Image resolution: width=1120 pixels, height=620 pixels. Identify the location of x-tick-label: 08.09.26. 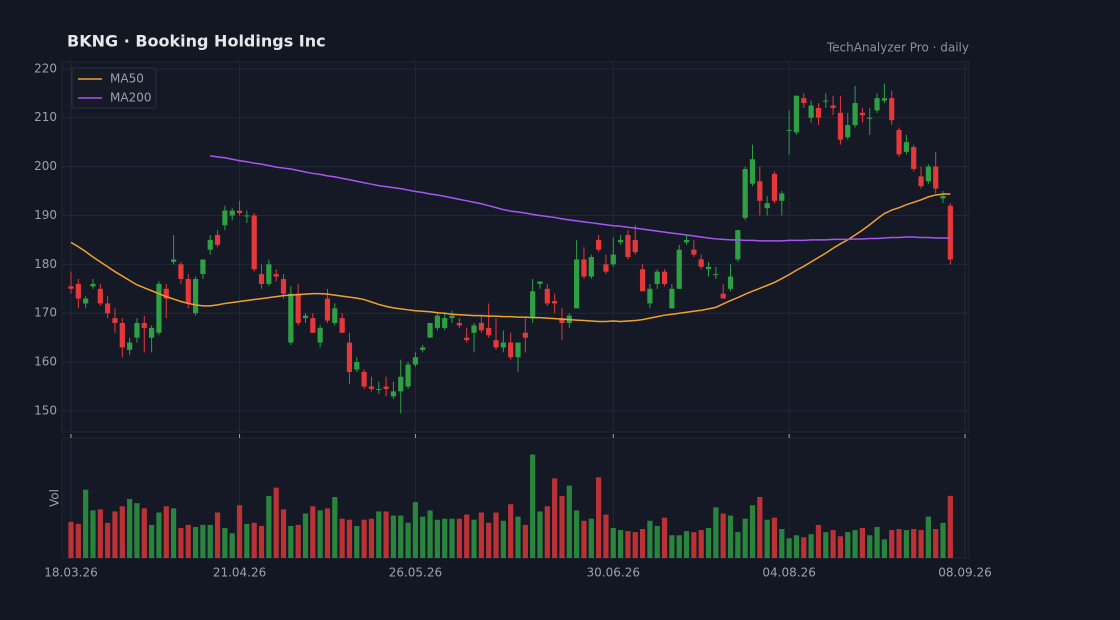
(964, 573).